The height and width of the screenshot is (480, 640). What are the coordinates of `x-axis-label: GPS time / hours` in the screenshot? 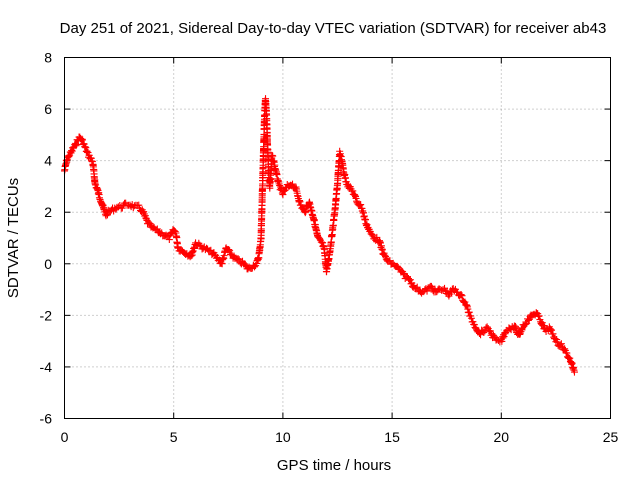 It's located at (334, 465).